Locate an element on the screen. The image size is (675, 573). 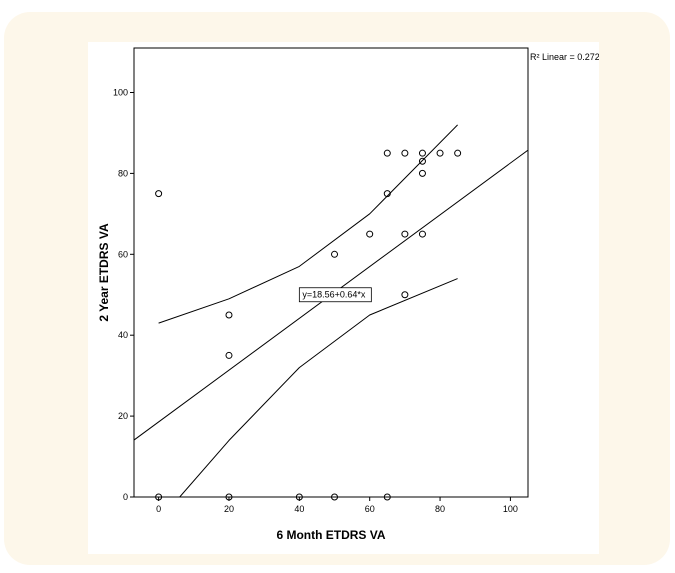
equation-box is located at coordinates (335, 295).